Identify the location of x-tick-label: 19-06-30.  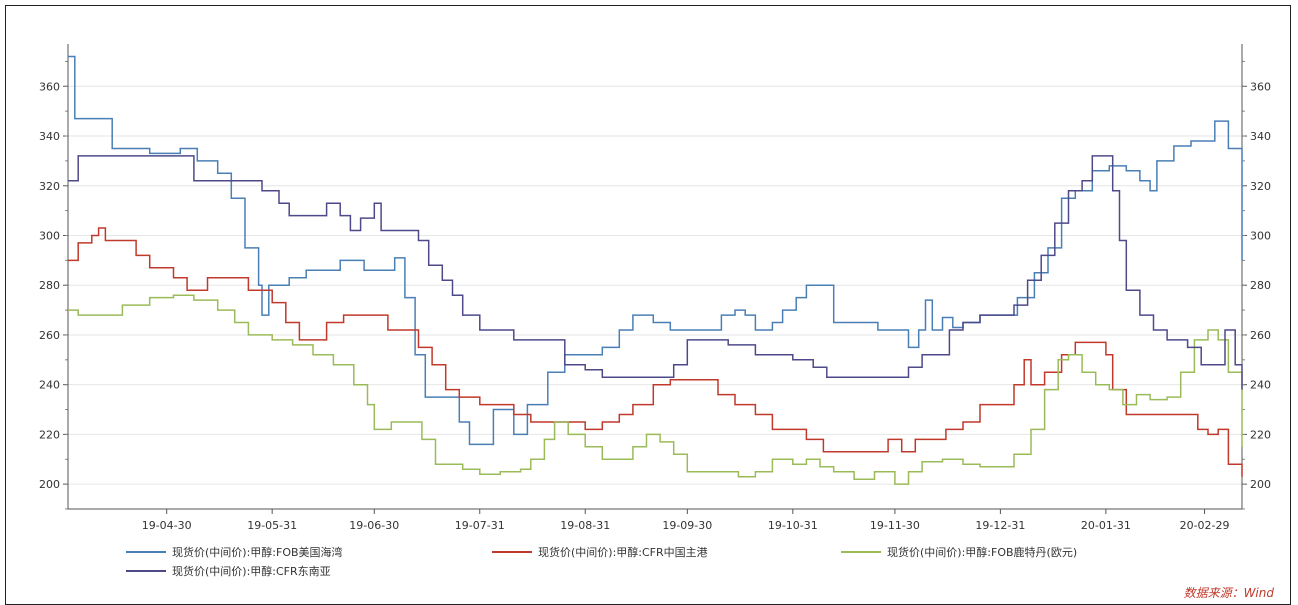
(374, 525).